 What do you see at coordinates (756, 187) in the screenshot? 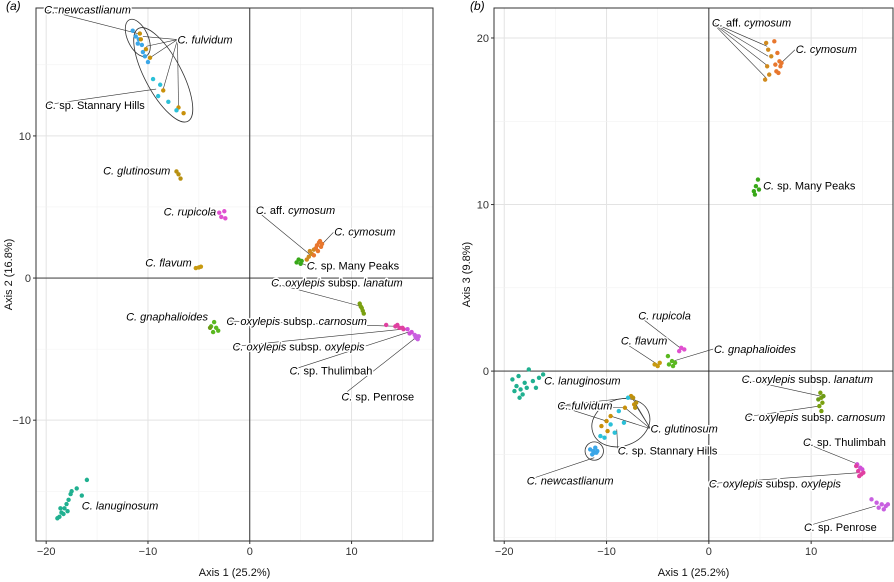
I see `series-many_peaks` at bounding box center [756, 187].